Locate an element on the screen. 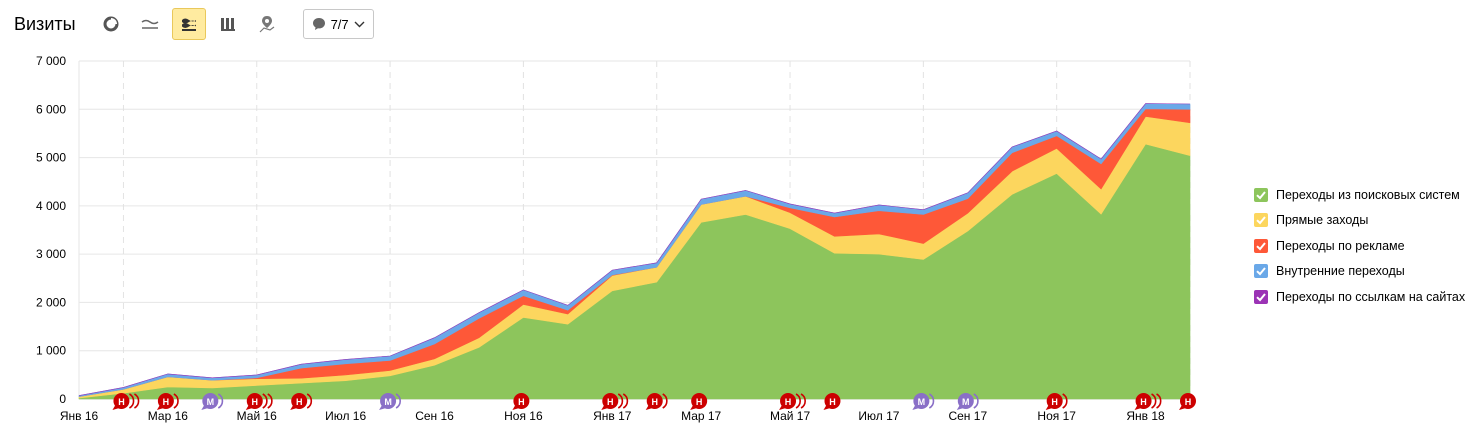 This screenshot has width=1480, height=434. legend-item: Переходы по ссылкам на сайтах is located at coordinates (1359, 297).